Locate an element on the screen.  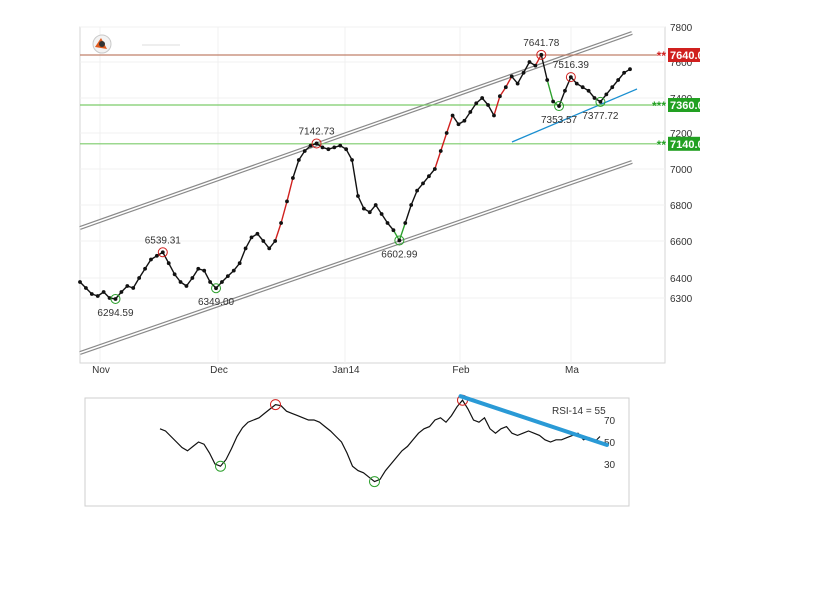
rsi-tick-label: 30 is located at coordinates (610, 465).